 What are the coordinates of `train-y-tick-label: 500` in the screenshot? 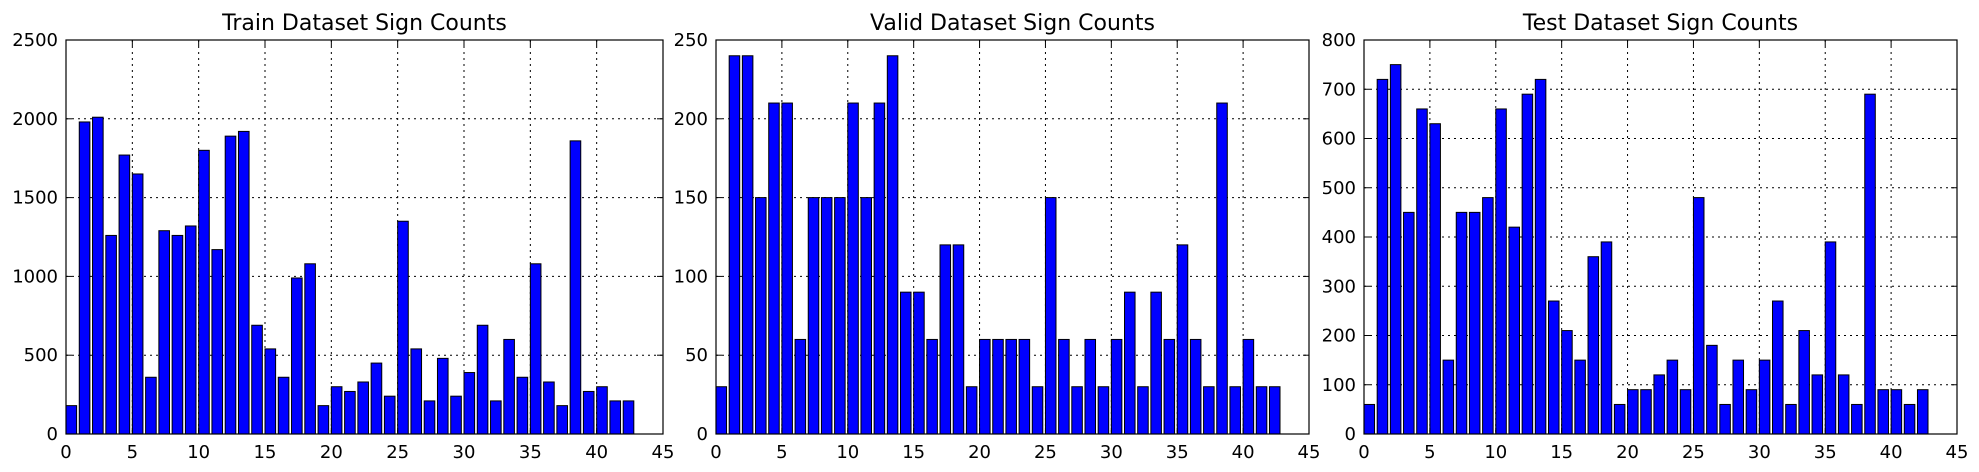 It's located at (41, 355).